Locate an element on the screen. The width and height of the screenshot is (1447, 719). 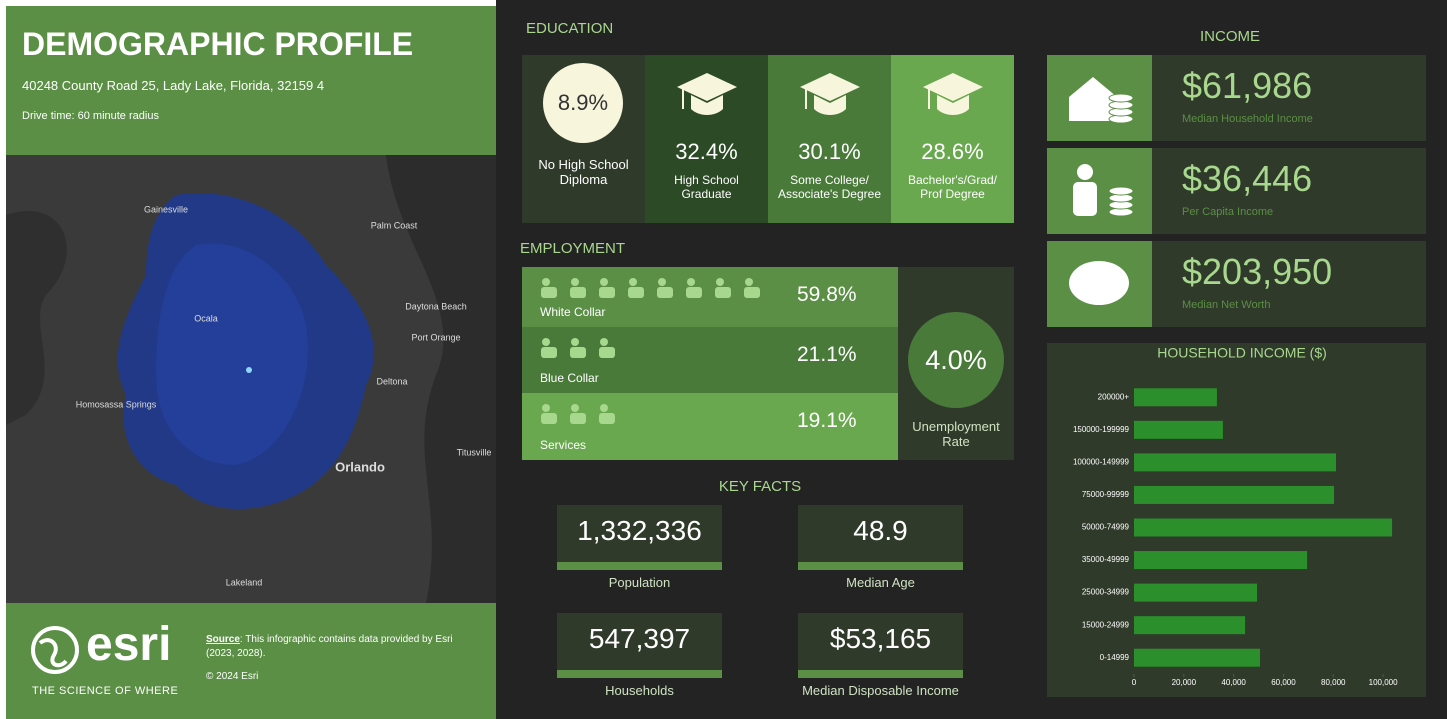
copyright: © 2024 Esri is located at coordinates (232, 676).